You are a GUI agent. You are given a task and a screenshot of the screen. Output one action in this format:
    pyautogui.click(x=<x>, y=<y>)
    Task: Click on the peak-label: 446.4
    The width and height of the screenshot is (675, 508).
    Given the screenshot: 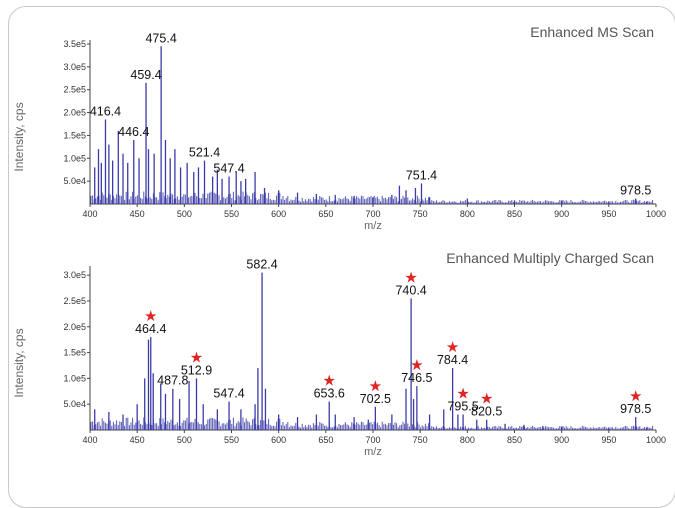 What is the action you would take?
    pyautogui.click(x=133, y=132)
    